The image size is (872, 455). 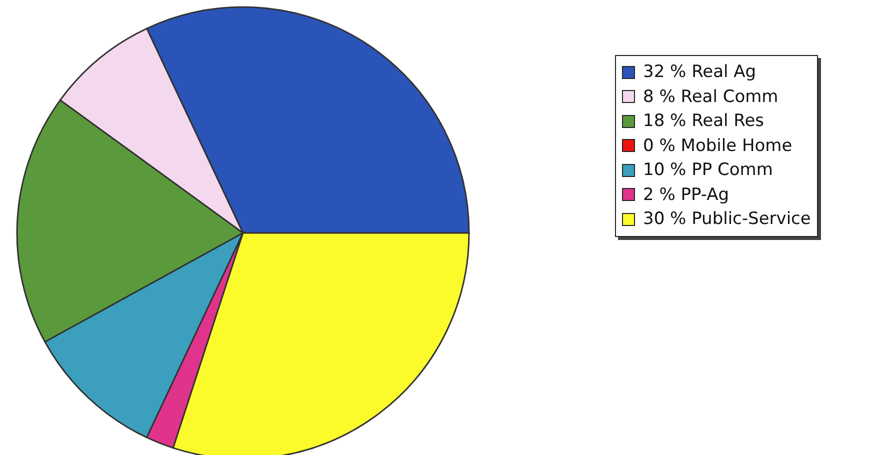 What do you see at coordinates (686, 194) in the screenshot?
I see `legend-label: 2 % PP-Ag` at bounding box center [686, 194].